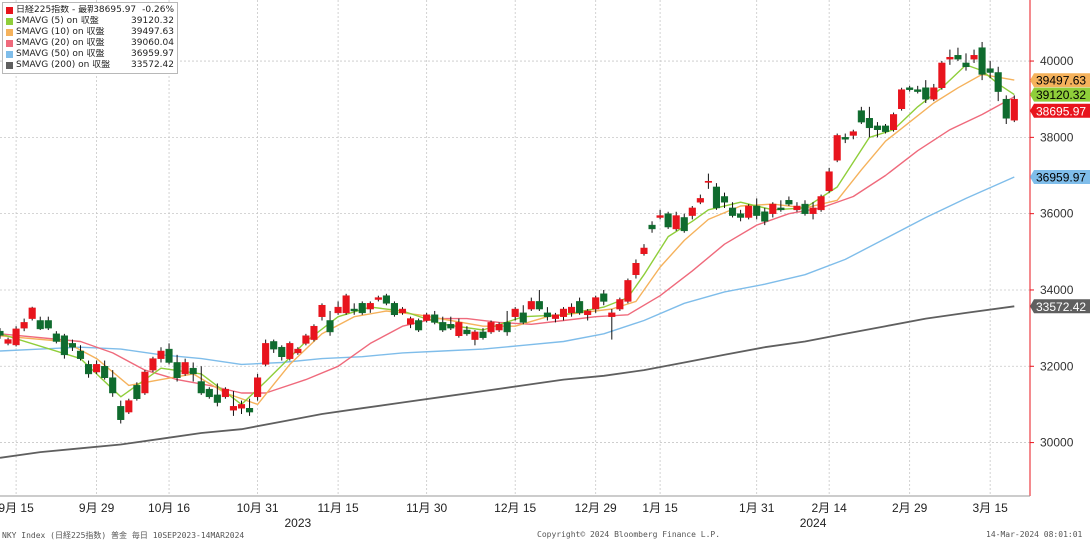  I want to click on legend-swatch-sma5, so click(9, 21).